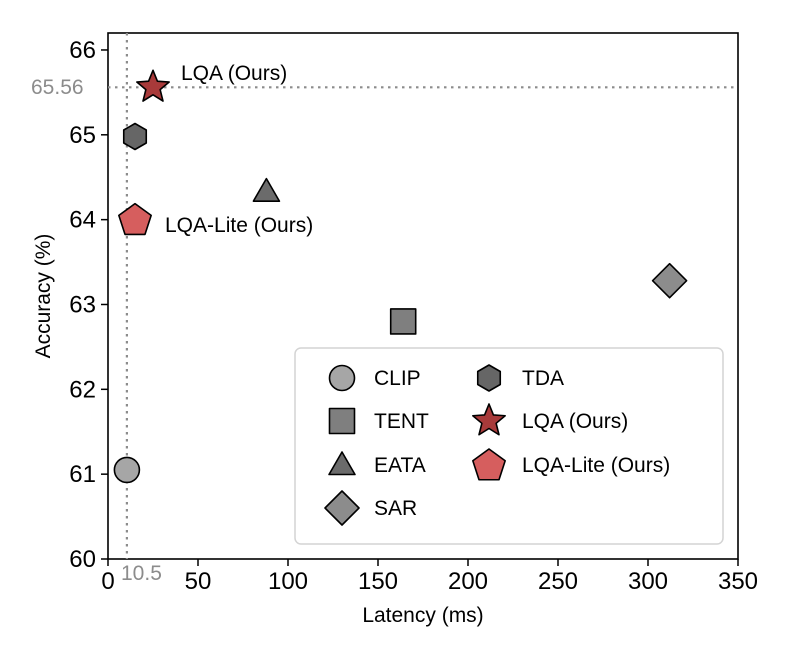 This screenshot has width=793, height=661. Describe the element at coordinates (82, 304) in the screenshot. I see `y-tick-label-63: 63` at that location.